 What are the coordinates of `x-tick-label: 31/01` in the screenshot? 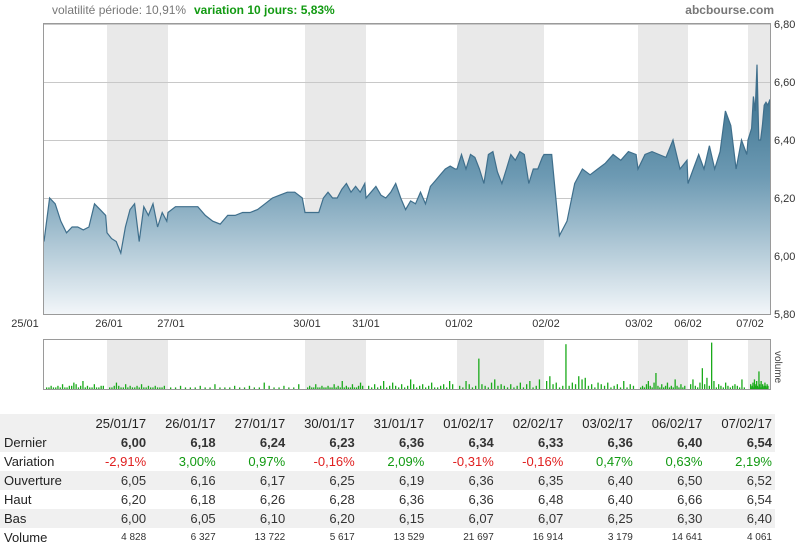 It's located at (366, 324).